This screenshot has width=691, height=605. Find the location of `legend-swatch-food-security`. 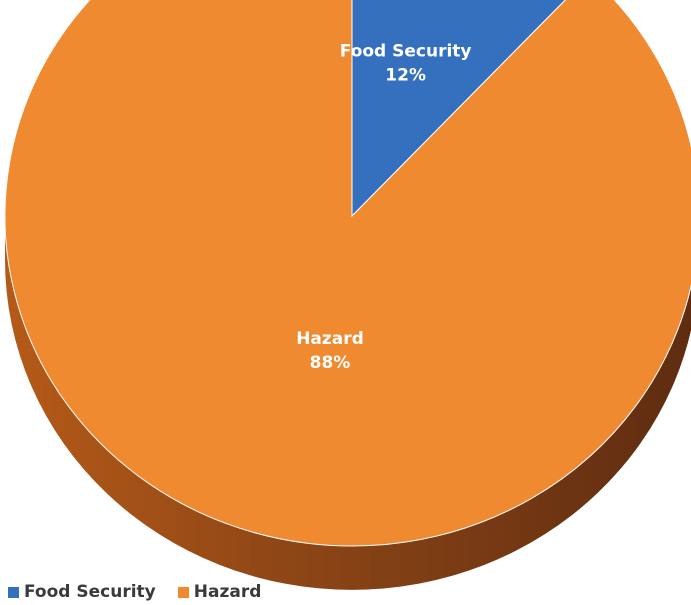

legend-swatch-food-security is located at coordinates (13, 592).